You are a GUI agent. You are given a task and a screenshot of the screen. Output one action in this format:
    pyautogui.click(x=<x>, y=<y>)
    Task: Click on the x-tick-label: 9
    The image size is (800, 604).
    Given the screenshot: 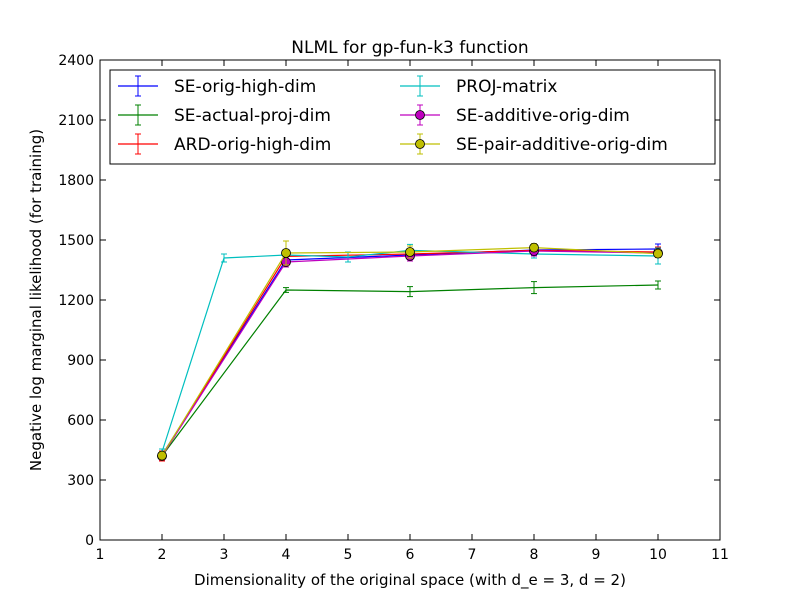 What is the action you would take?
    pyautogui.click(x=596, y=555)
    